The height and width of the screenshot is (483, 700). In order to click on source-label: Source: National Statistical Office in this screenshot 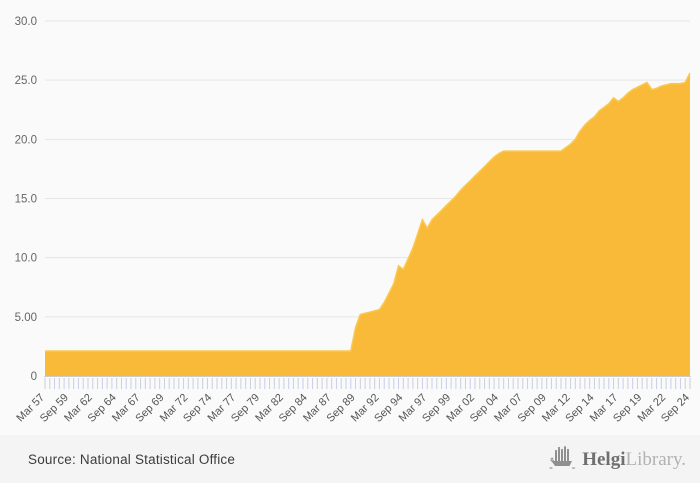, I will do `click(132, 459)`.